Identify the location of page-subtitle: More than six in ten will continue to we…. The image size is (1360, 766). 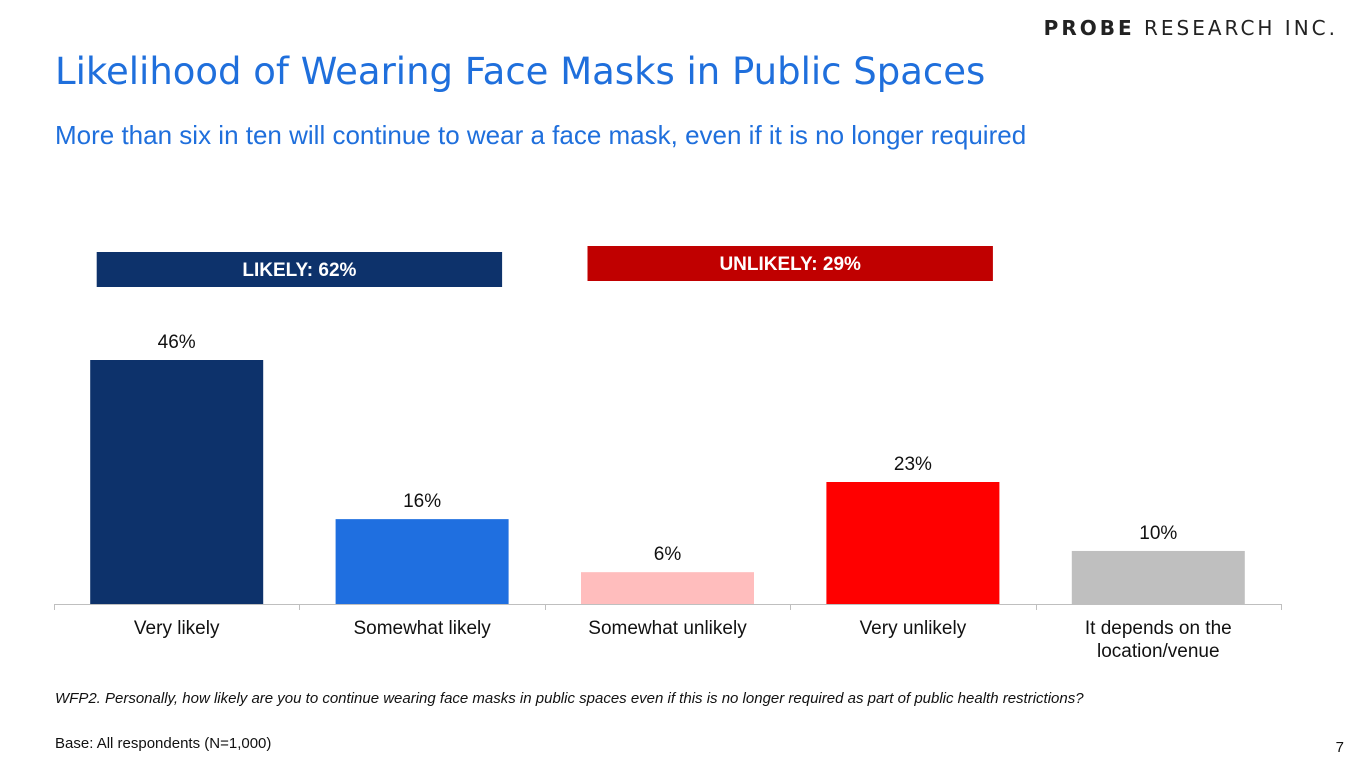
(541, 135).